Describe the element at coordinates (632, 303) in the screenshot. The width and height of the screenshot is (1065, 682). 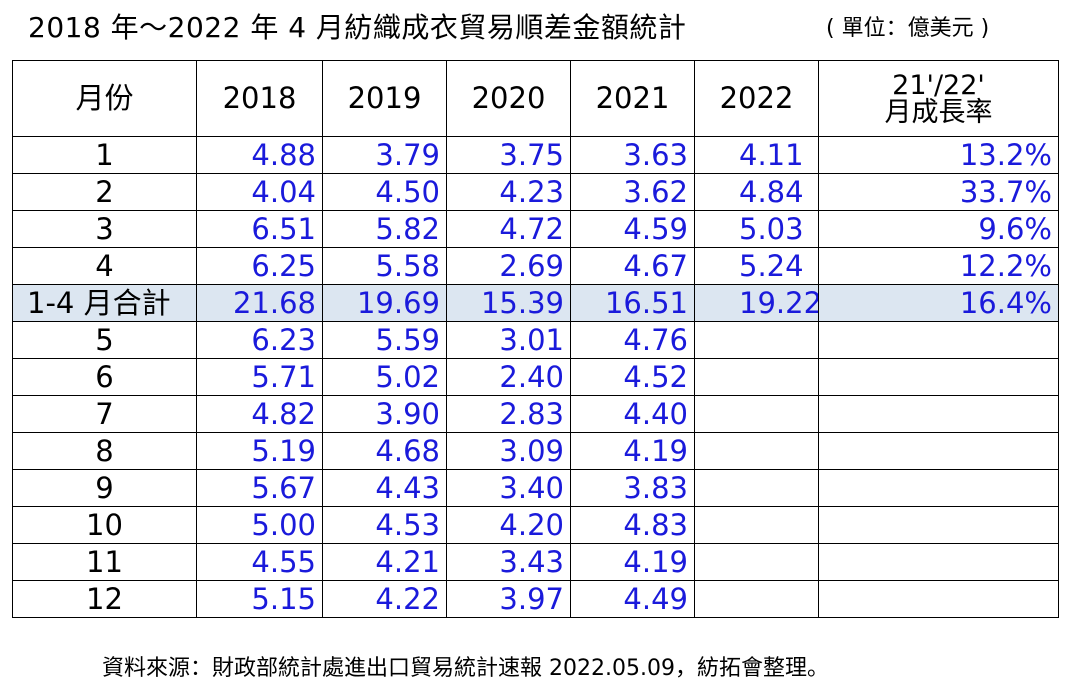
I see `value-cell-2021: 16.51` at that location.